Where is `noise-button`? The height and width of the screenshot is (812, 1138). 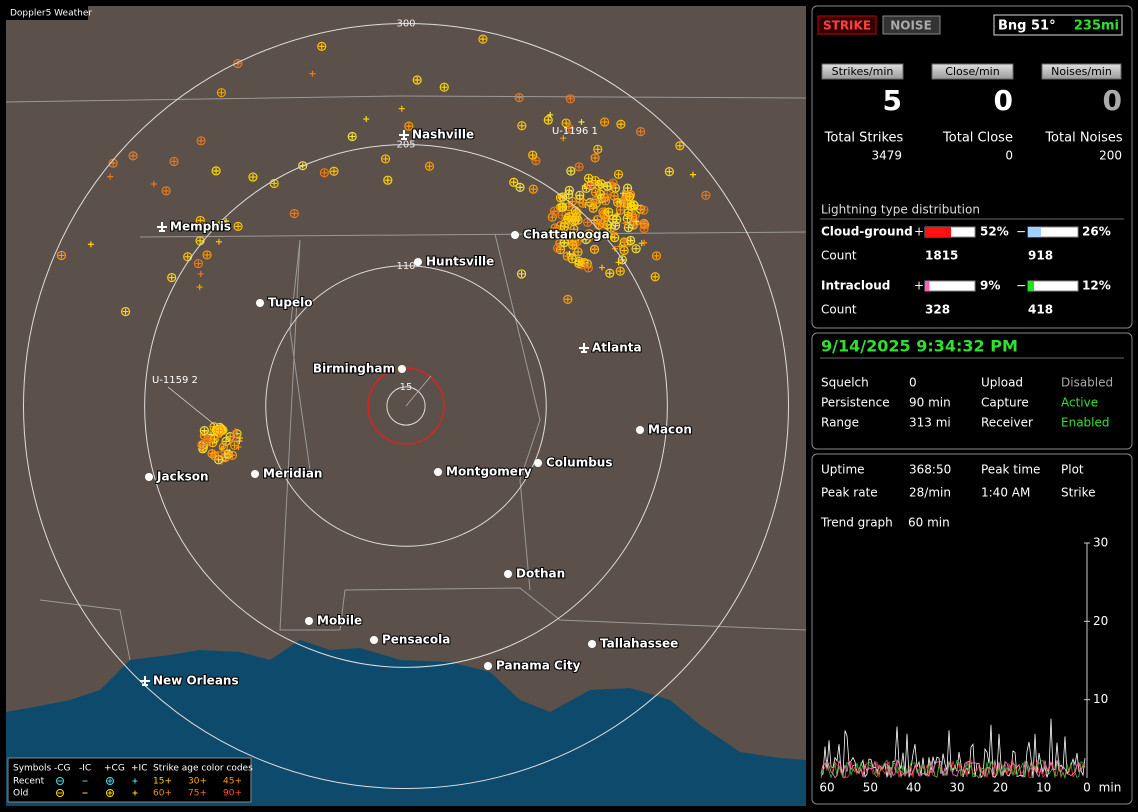
noise-button is located at coordinates (911, 25).